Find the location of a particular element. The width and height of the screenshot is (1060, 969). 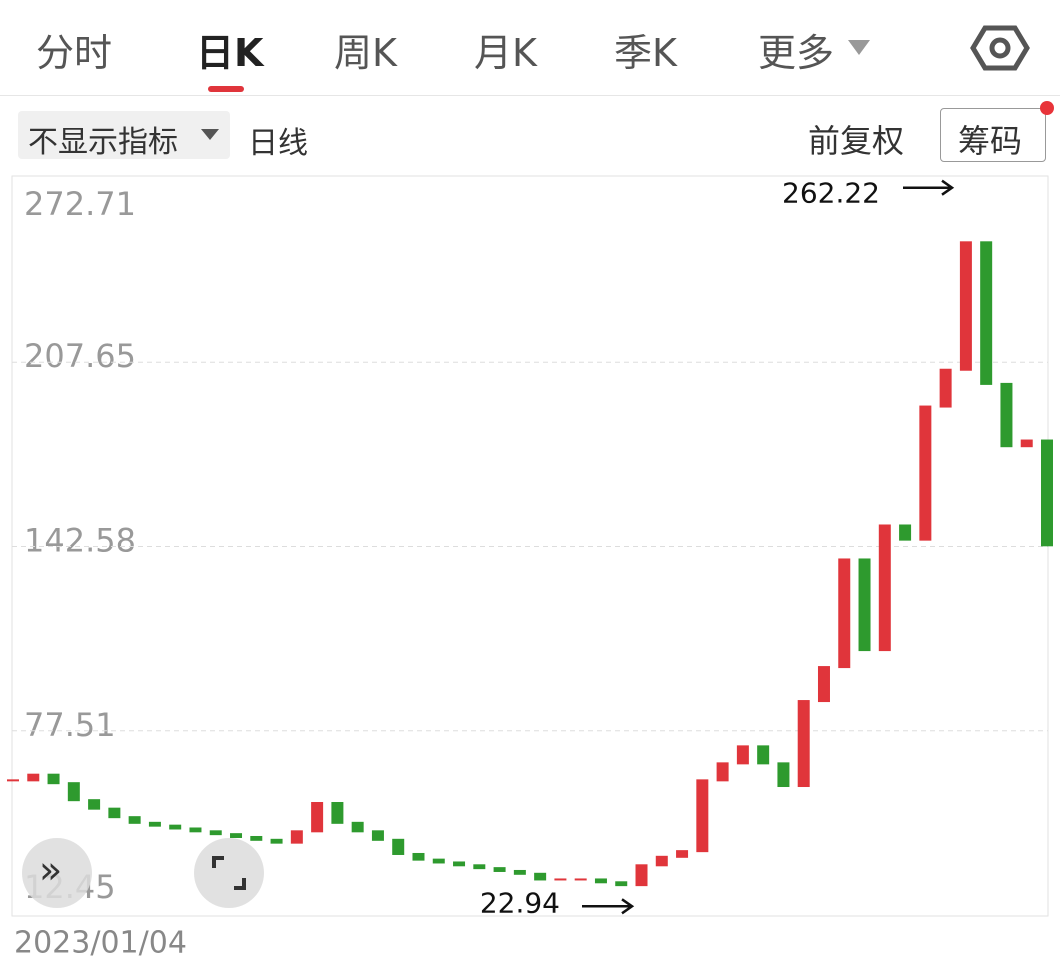

indicator-dropdown: 不显示指标 is located at coordinates (124, 135).